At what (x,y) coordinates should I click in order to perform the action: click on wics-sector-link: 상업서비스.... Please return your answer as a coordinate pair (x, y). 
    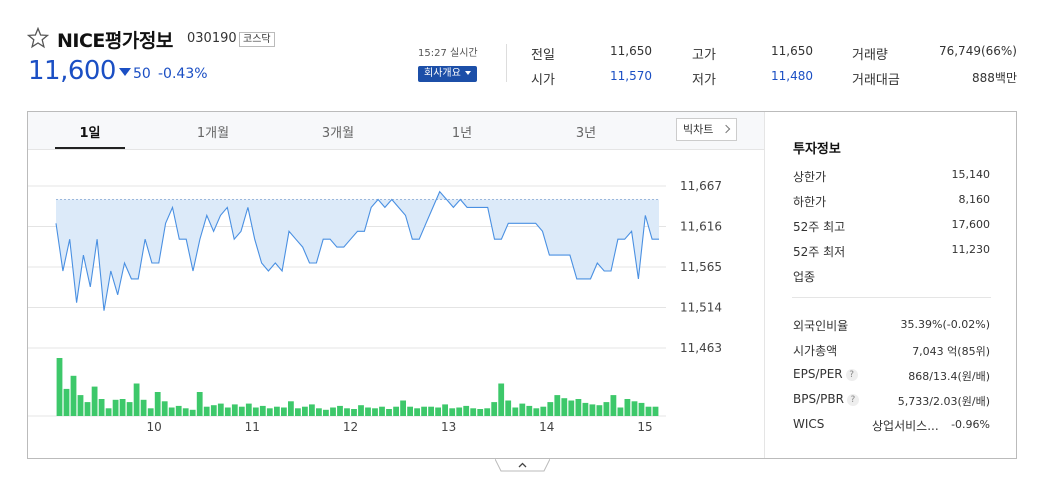
    Looking at the image, I should click on (905, 426).